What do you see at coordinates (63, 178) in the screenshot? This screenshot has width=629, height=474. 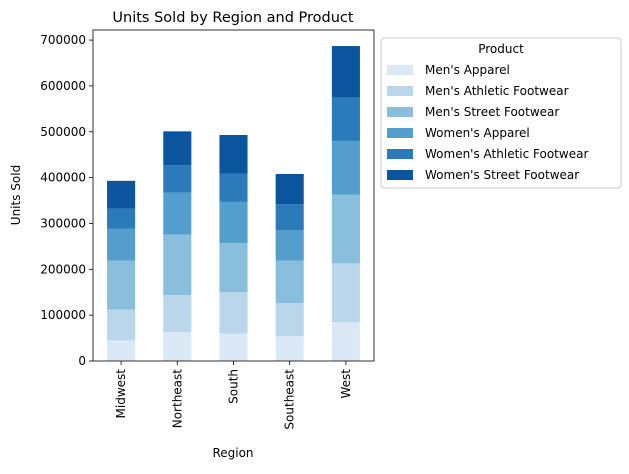 I see `y-tick-label: 400000` at bounding box center [63, 178].